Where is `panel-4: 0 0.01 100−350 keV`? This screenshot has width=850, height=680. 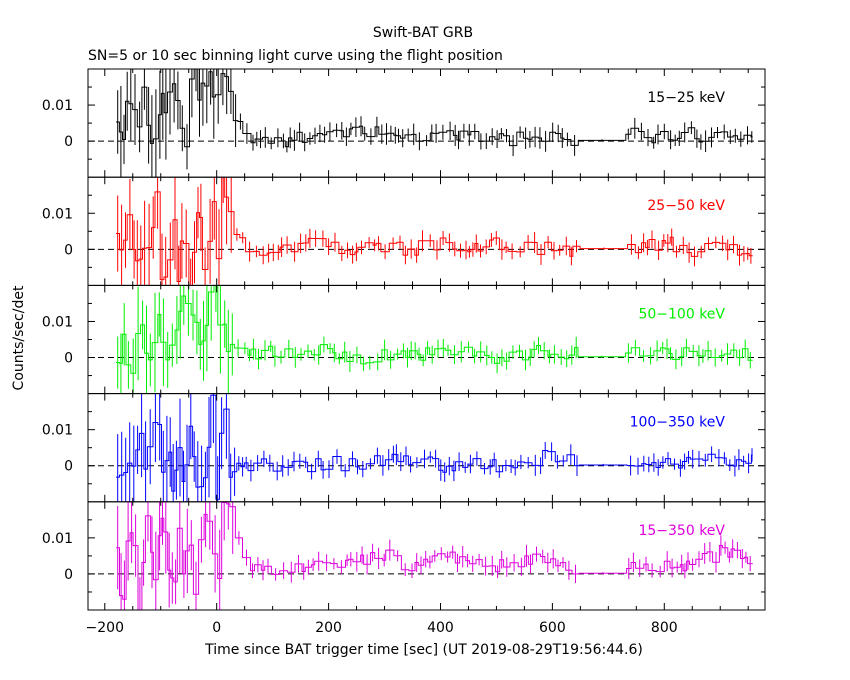
panel-4: 0 0.01 100−350 keV is located at coordinates (404, 448).